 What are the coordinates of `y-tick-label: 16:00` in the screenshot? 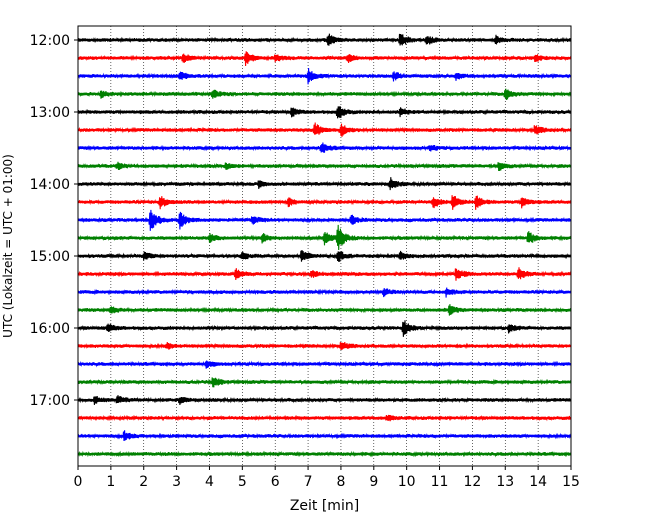 It's located at (50, 329).